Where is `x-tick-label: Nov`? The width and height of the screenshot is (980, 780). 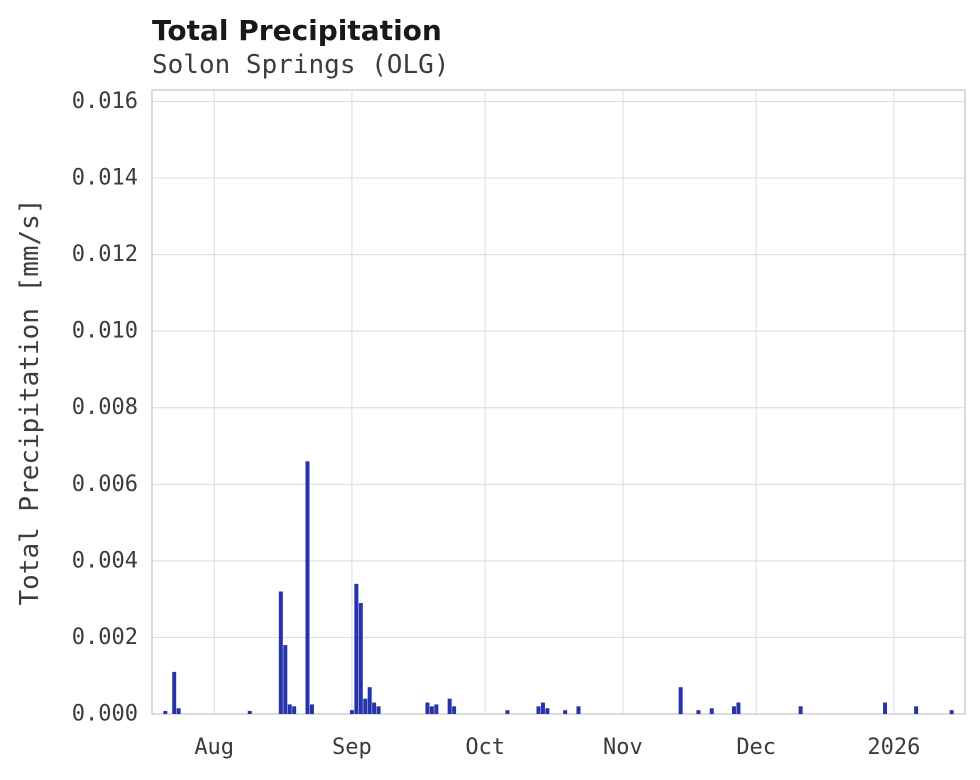 x-tick-label: Nov is located at coordinates (623, 747).